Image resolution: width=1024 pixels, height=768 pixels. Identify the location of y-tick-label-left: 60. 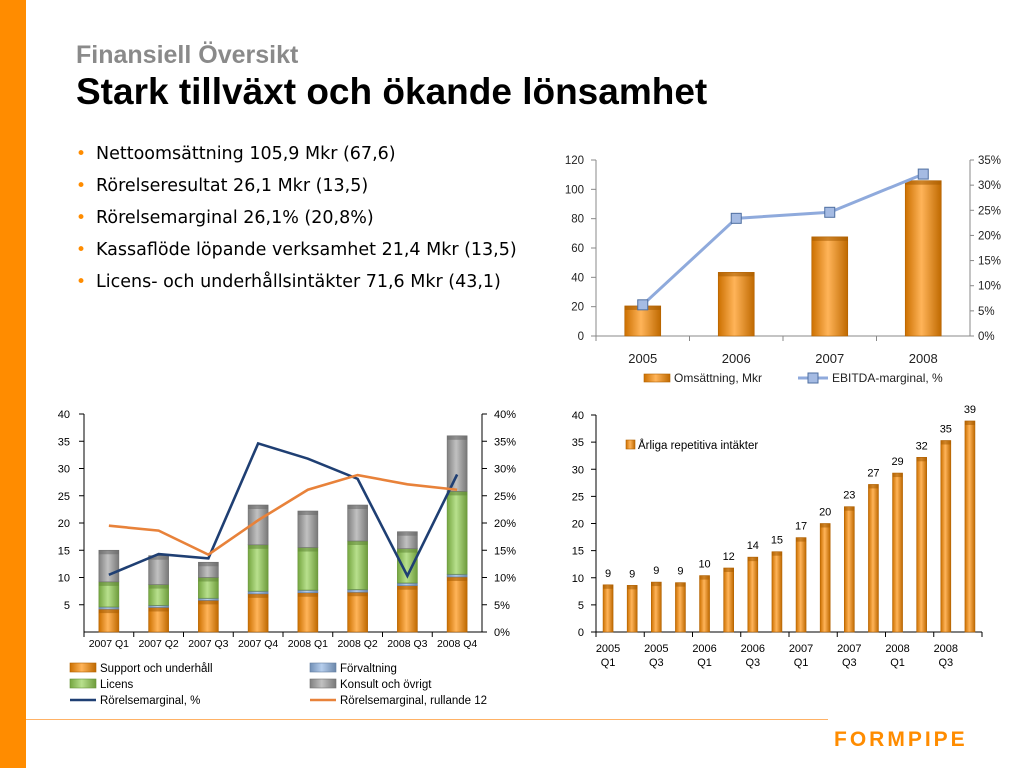
(577, 249).